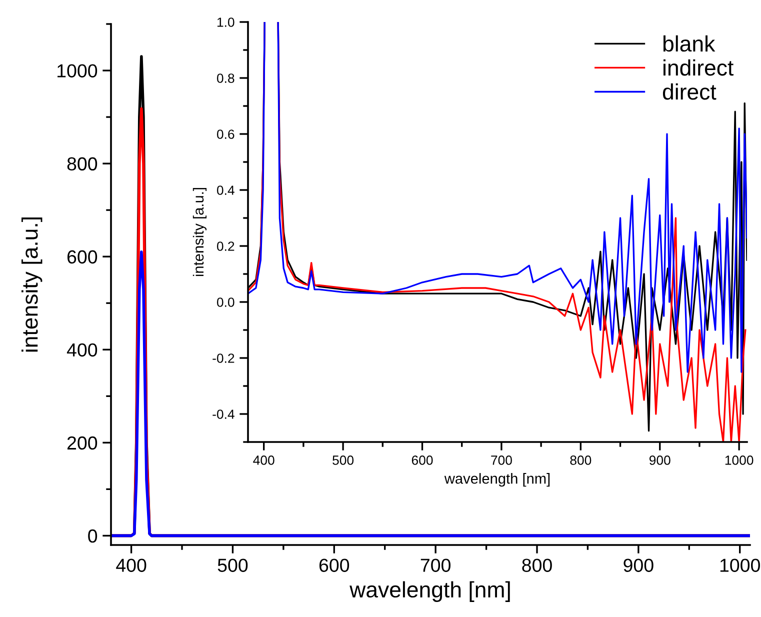 The height and width of the screenshot is (617, 761). What do you see at coordinates (699, 67) in the screenshot?
I see `legend-label: indirect` at bounding box center [699, 67].